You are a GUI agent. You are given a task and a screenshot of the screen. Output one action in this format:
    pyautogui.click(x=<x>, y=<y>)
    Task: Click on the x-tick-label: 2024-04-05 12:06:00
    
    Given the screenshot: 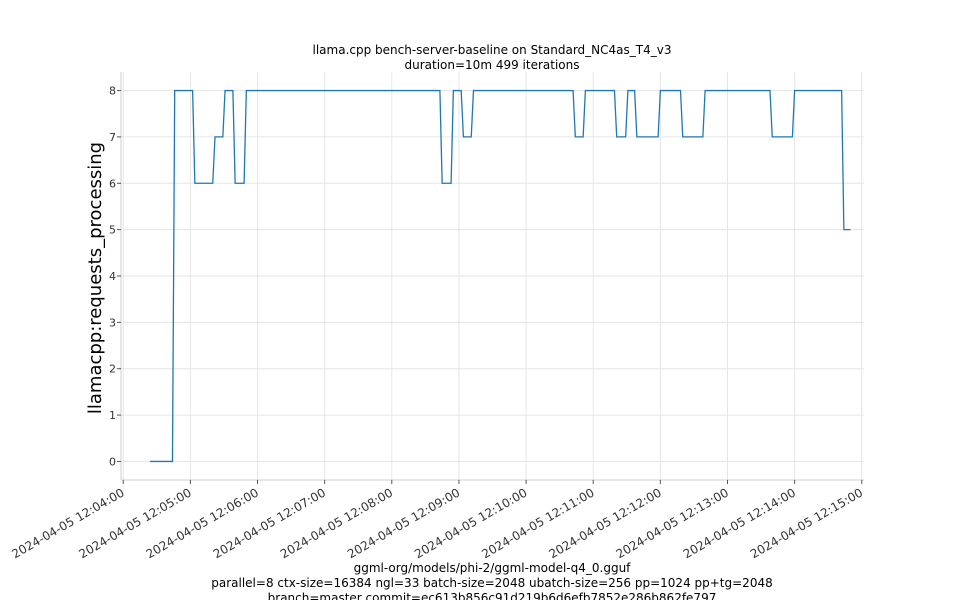 What is the action you would take?
    pyautogui.click(x=202, y=523)
    